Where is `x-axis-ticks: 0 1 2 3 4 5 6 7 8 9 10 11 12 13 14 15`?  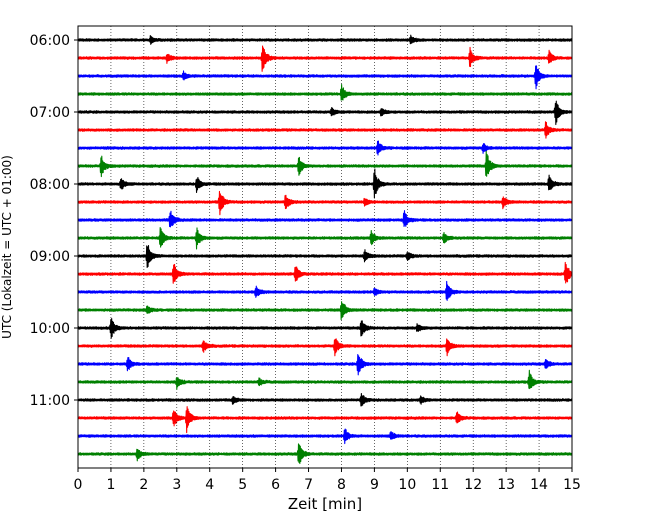 x-axis-ticks: 0 1 2 3 4 5 6 7 8 9 10 11 12 13 14 15 is located at coordinates (327, 480).